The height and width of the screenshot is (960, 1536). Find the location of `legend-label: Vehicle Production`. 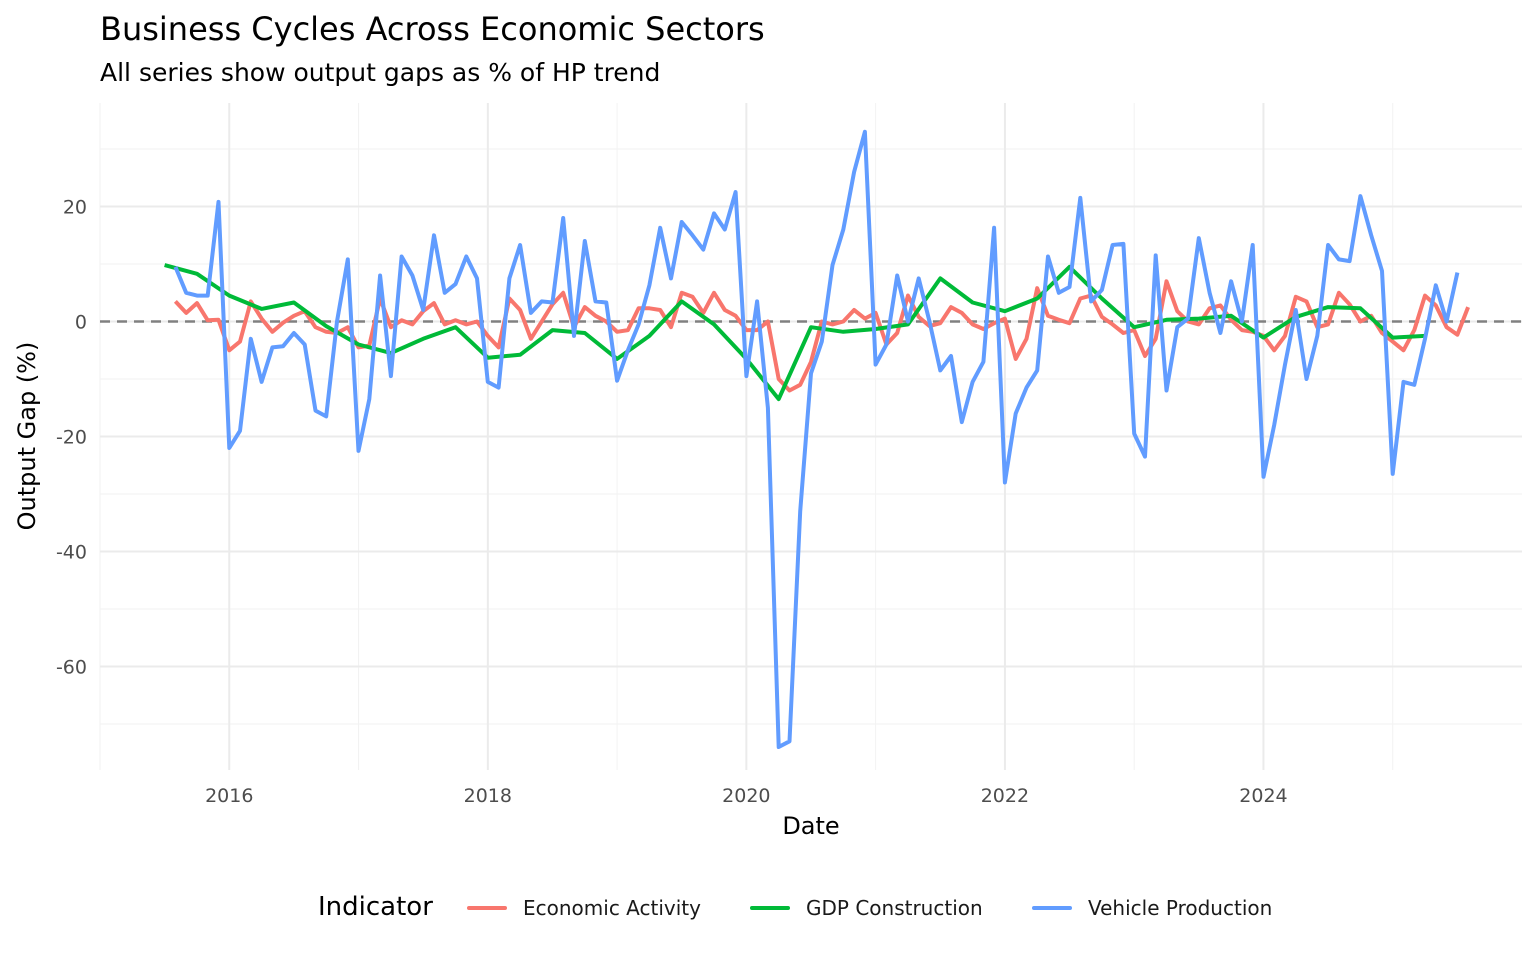

legend-label: Vehicle Production is located at coordinates (1180, 908).